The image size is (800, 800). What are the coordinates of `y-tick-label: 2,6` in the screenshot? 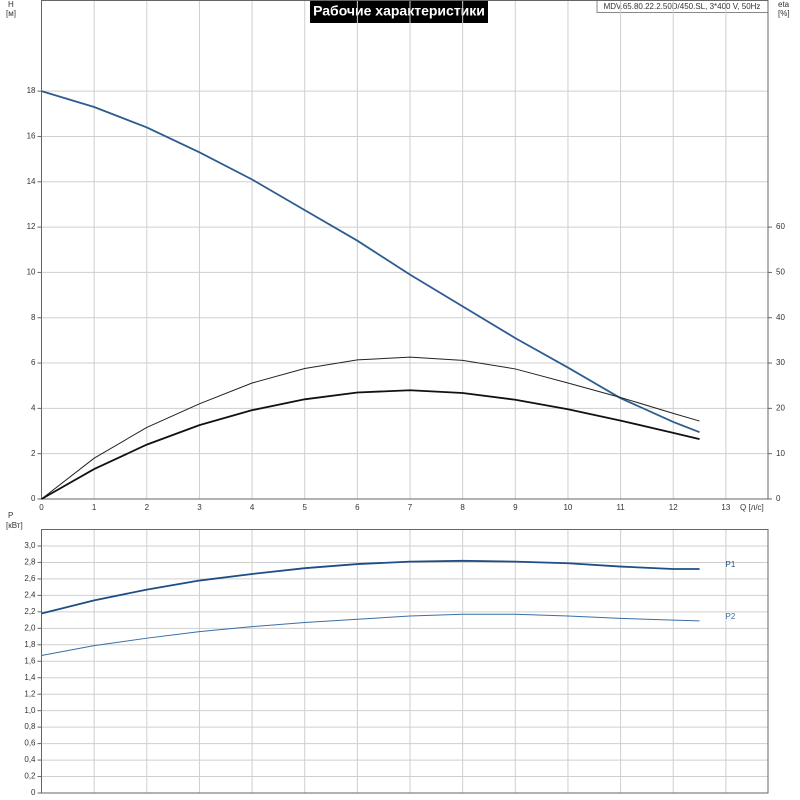 It's located at (30, 578).